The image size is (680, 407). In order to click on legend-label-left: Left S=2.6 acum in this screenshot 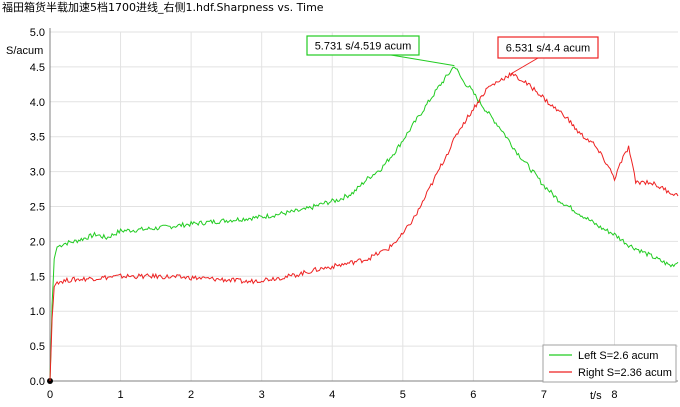, I will do `click(618, 356)`.